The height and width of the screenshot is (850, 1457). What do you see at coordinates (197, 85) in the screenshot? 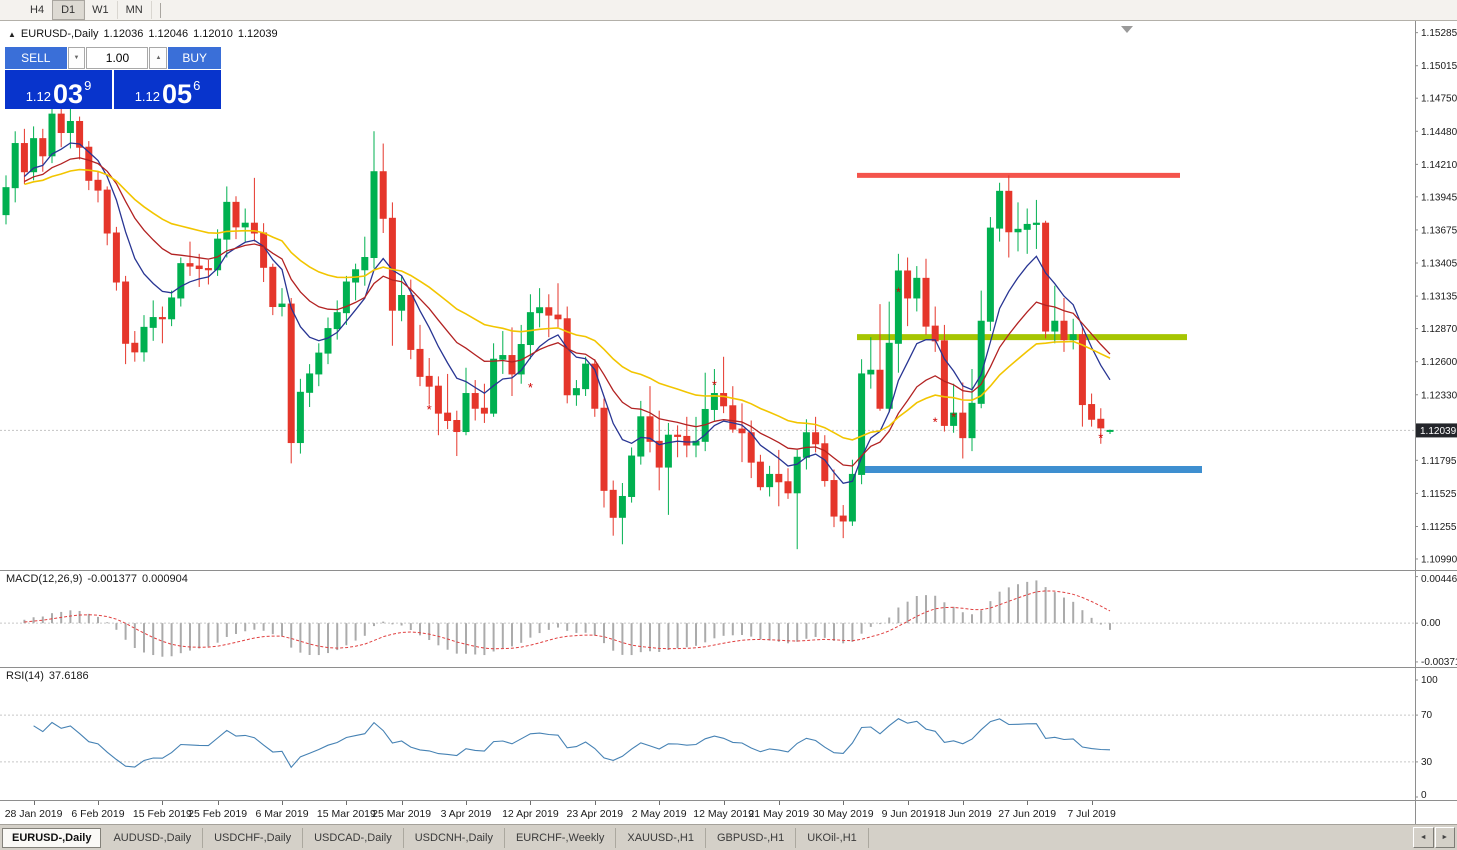
I see `buy-price-pip: 6` at bounding box center [197, 85].